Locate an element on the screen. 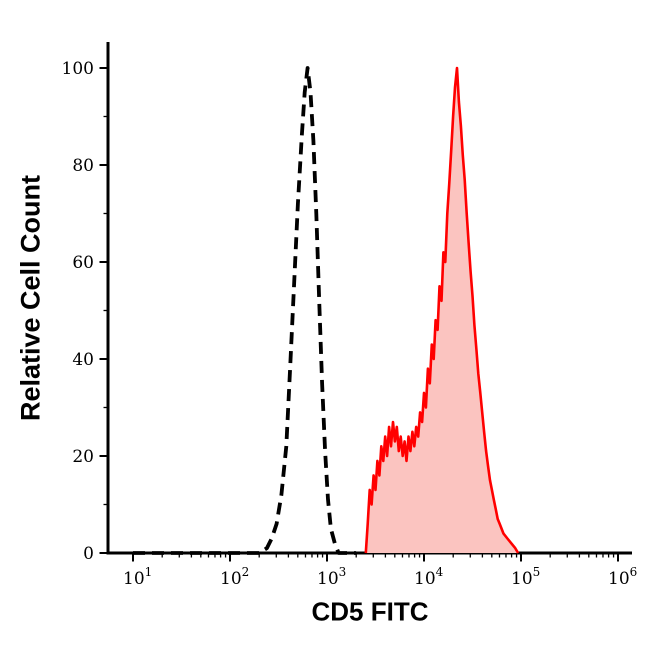  y-tick-label: 20 is located at coordinates (83, 457).